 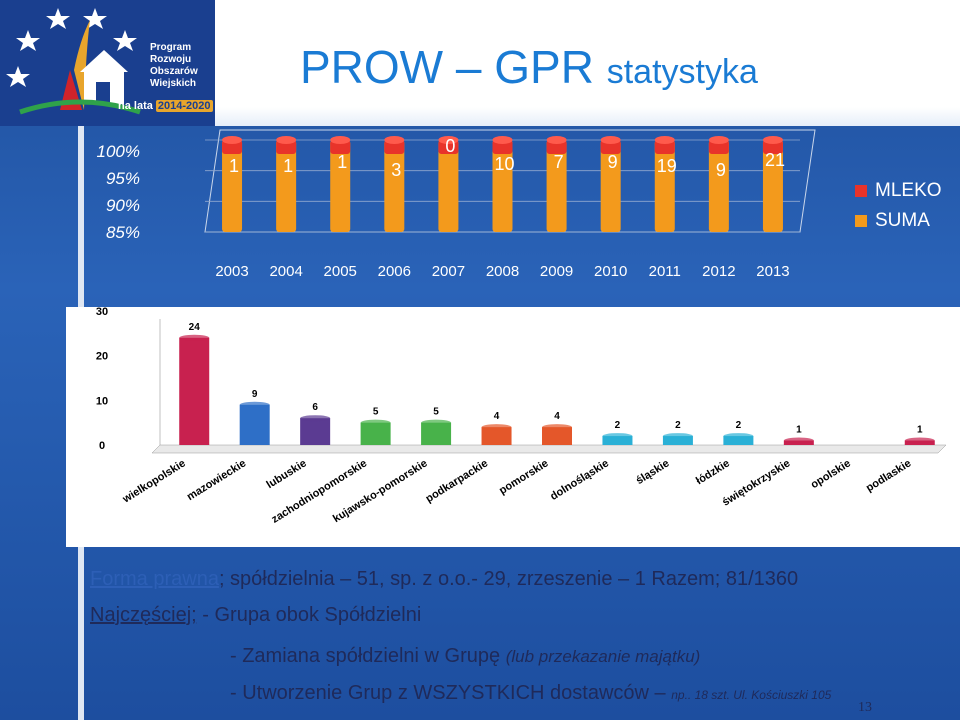 I want to click on chart2-ytick: 10, so click(x=102, y=401).